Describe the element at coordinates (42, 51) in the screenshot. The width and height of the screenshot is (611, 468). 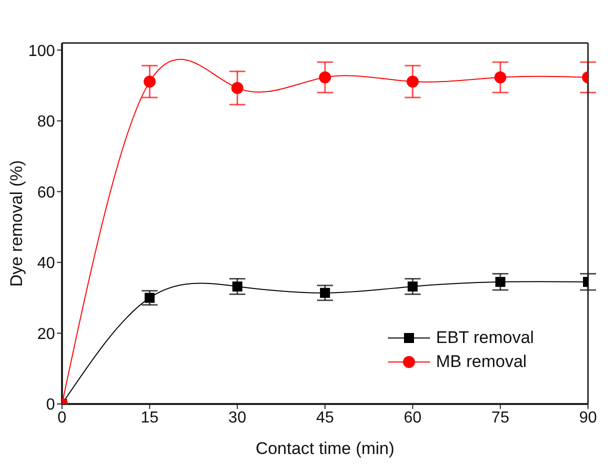
I see `y-tick-label: 100` at that location.